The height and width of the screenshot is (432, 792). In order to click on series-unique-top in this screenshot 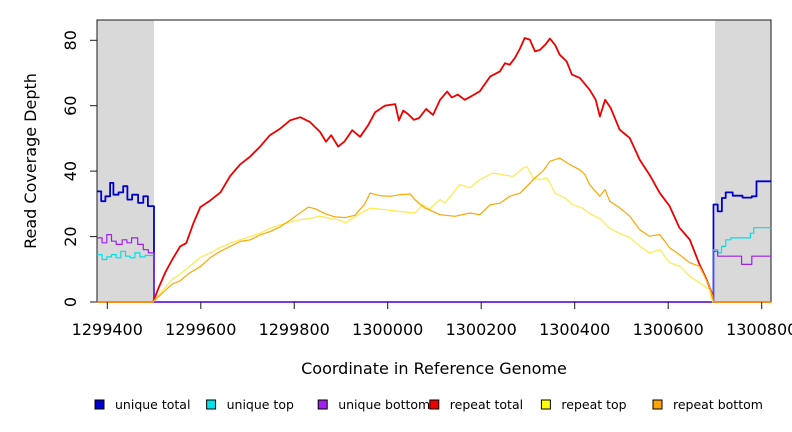, I will do `click(434, 265)`.